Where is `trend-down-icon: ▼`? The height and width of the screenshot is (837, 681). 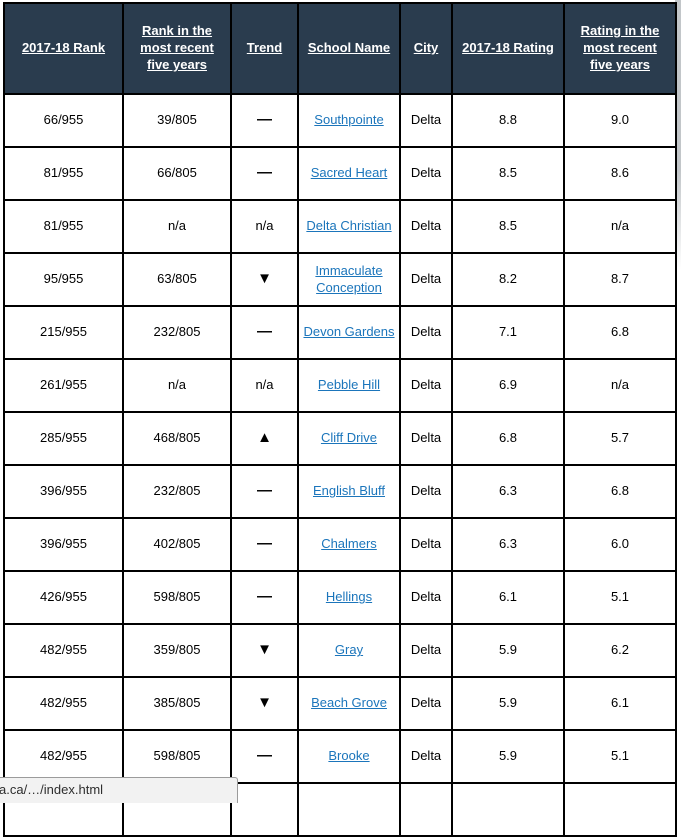 trend-down-icon: ▼ is located at coordinates (264, 650).